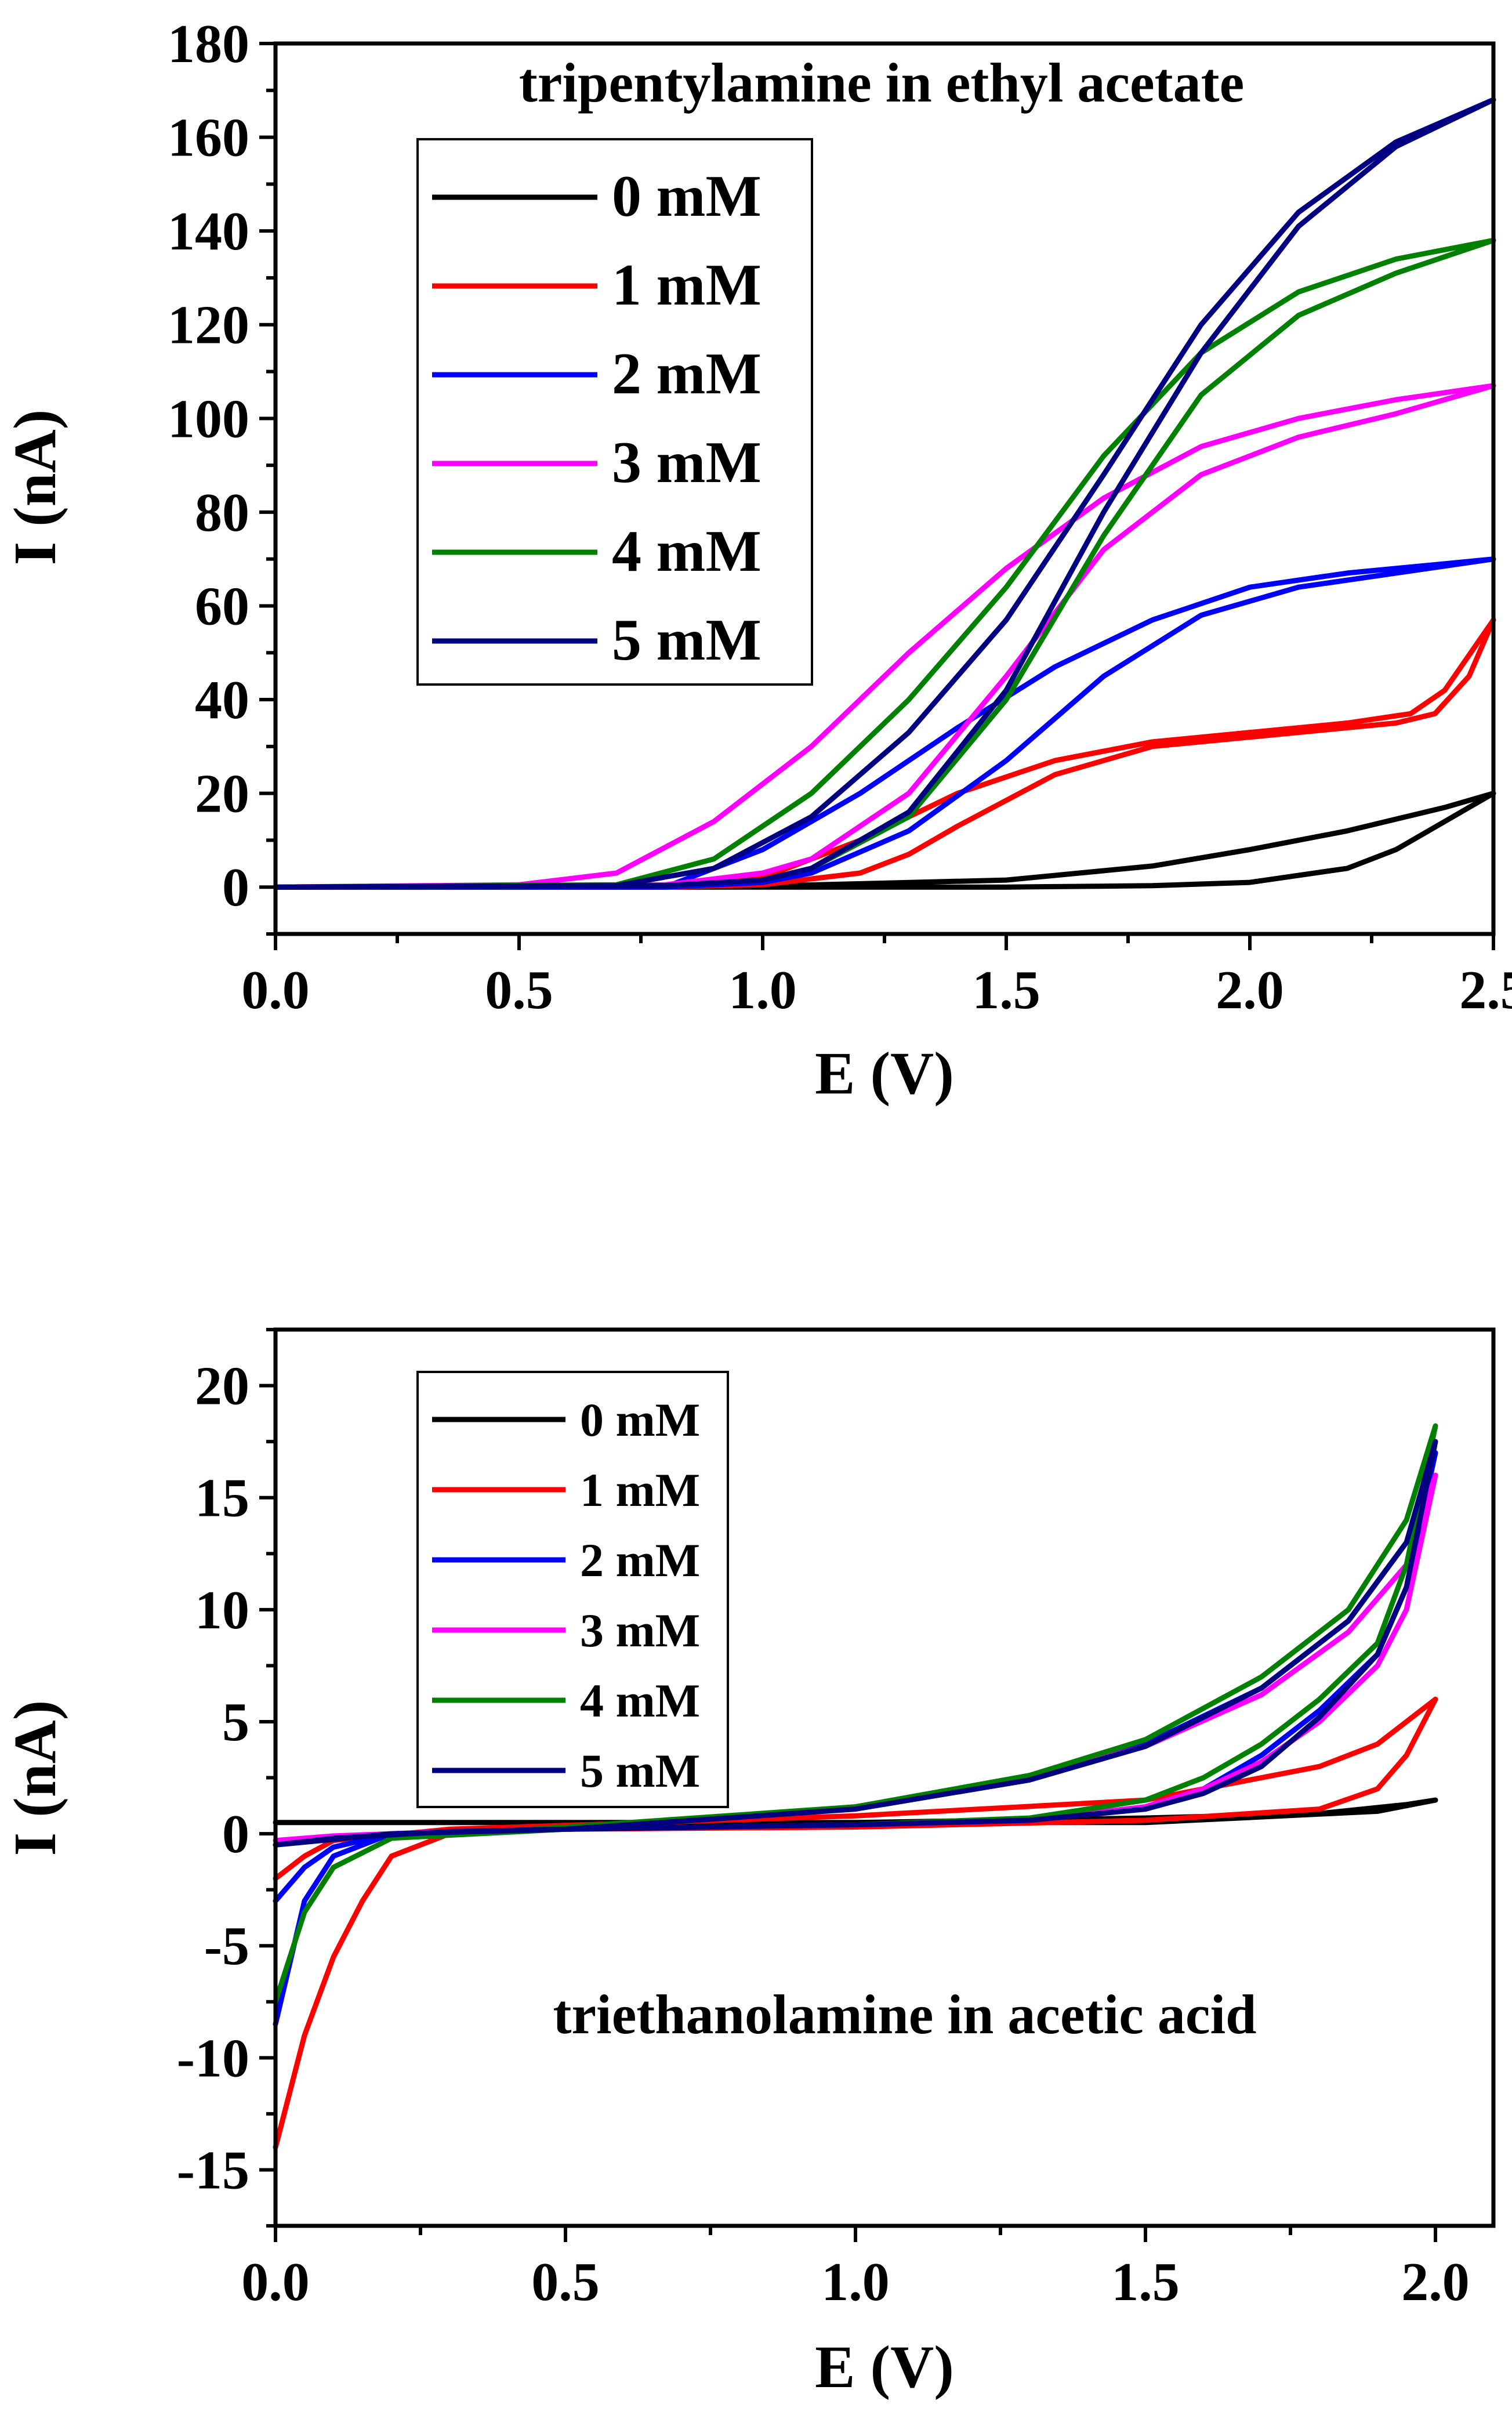 The height and width of the screenshot is (2419, 1512). What do you see at coordinates (209, 138) in the screenshot?
I see `y-tick-label: 160` at bounding box center [209, 138].